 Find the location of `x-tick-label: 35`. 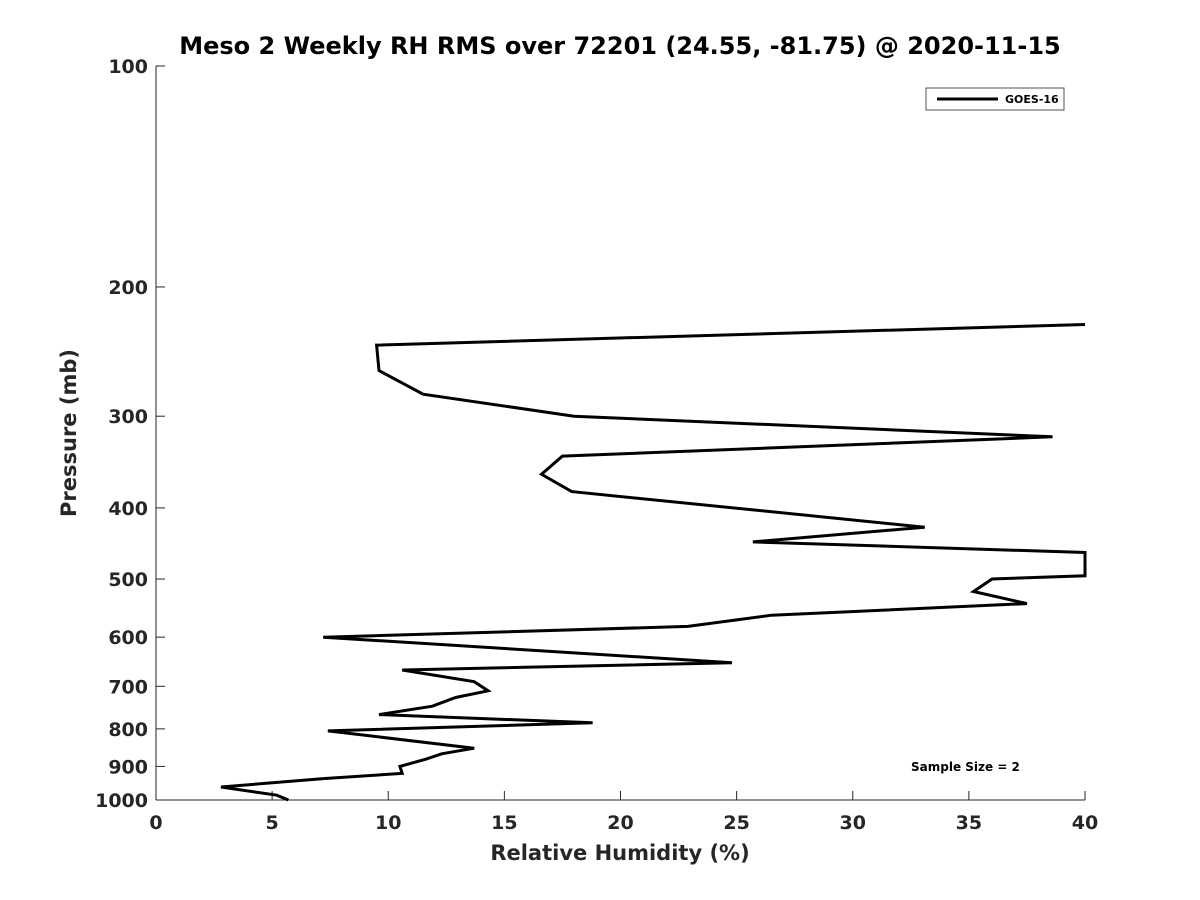

x-tick-label: 35 is located at coordinates (969, 823).